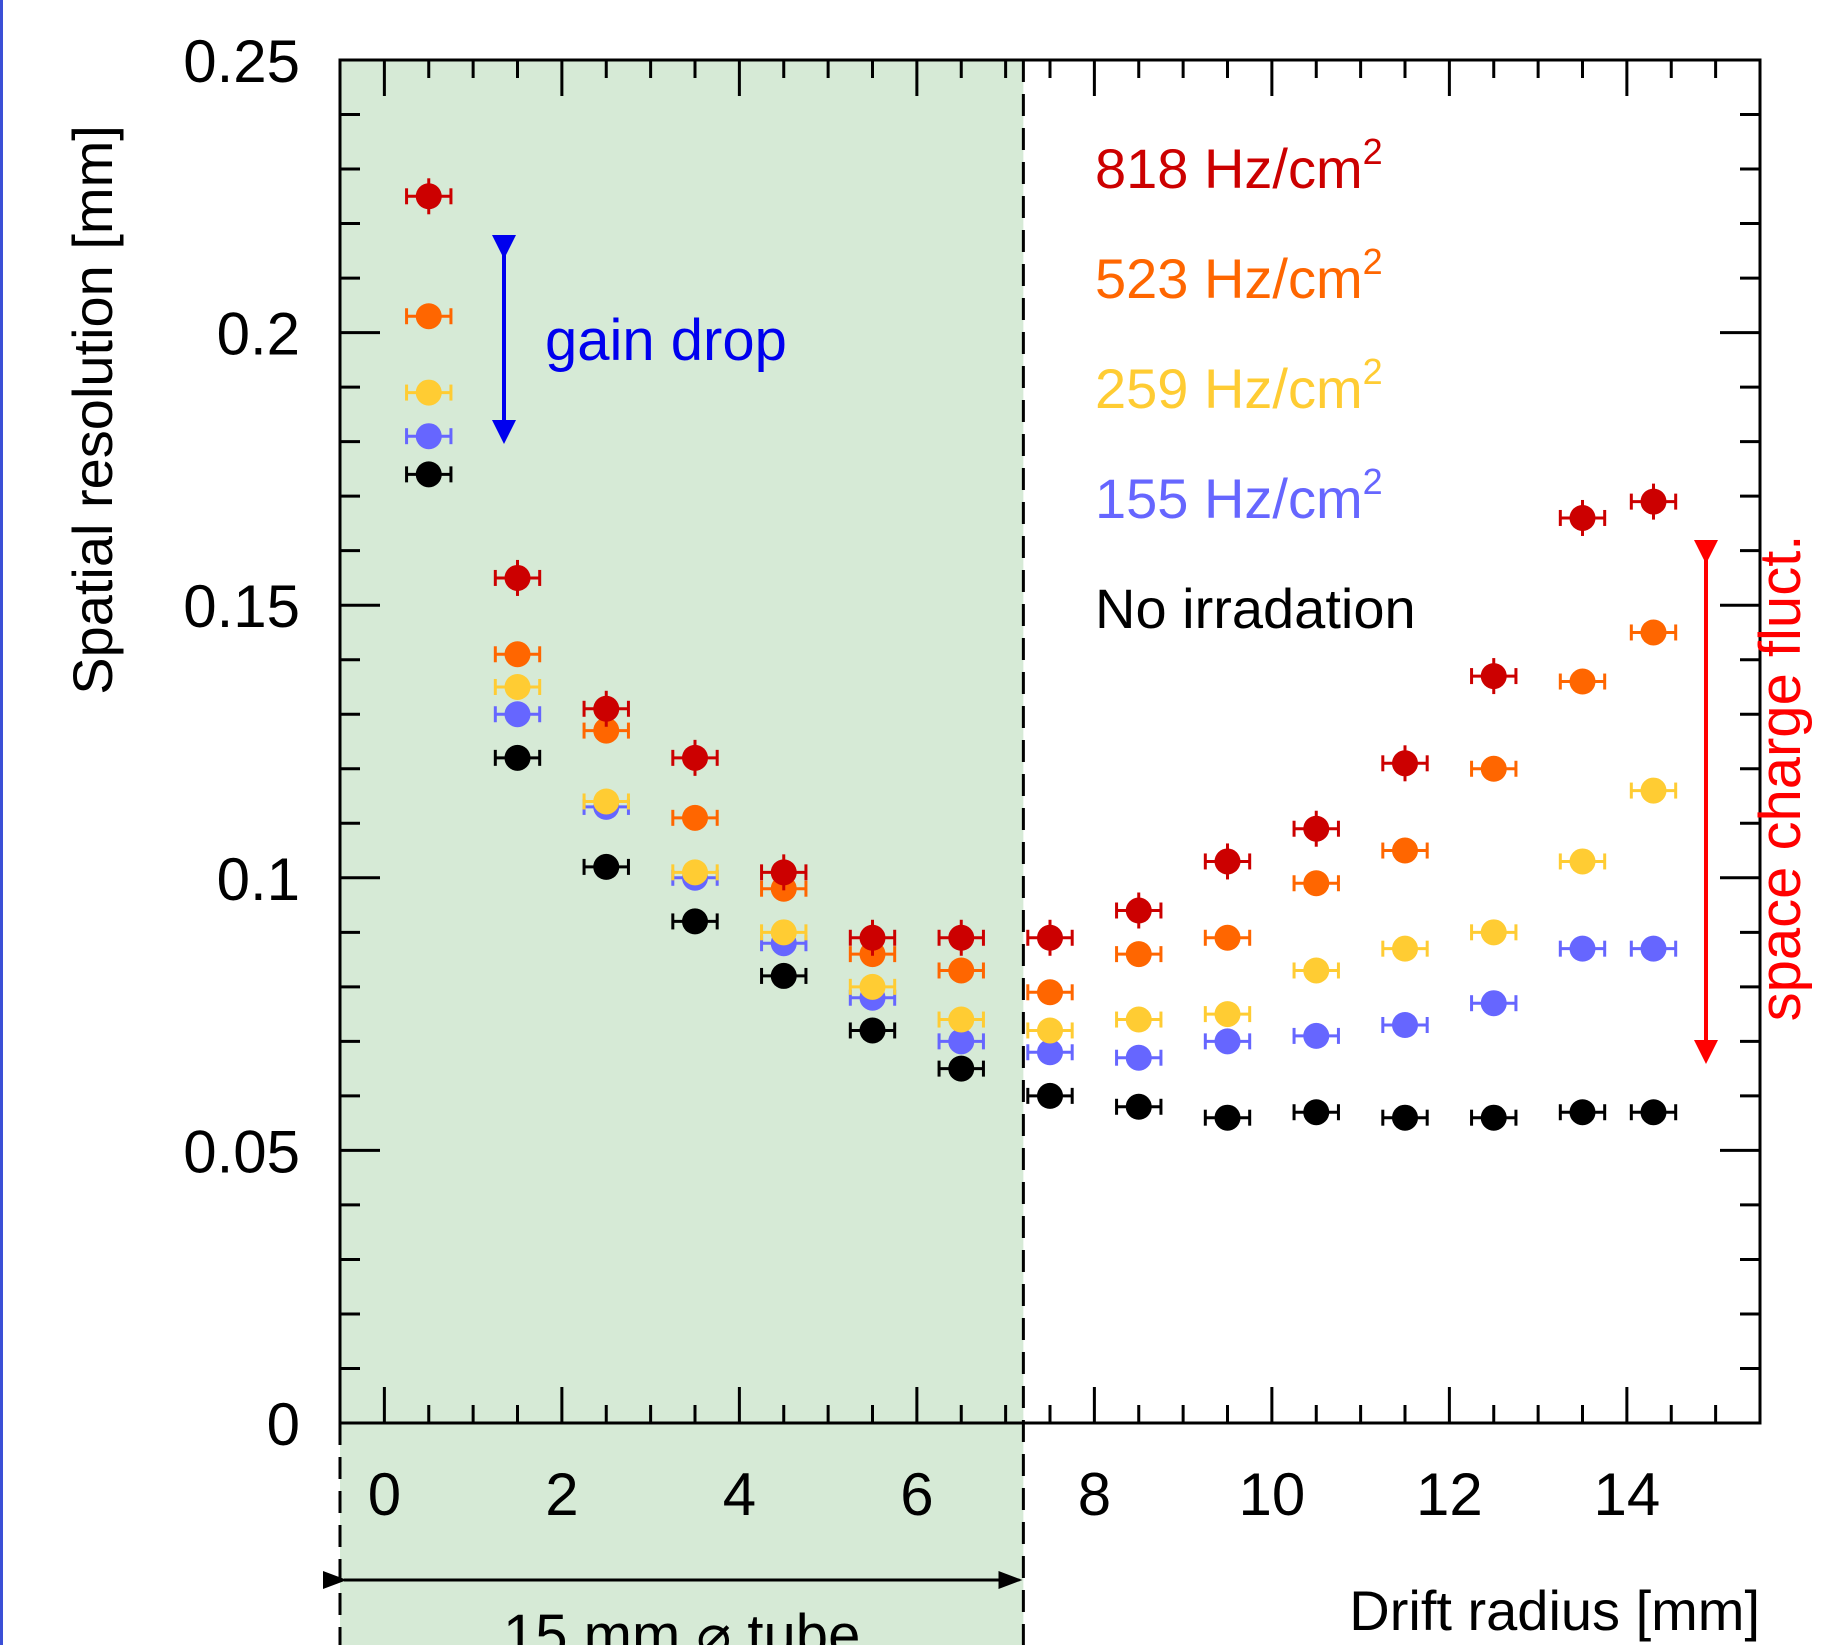 The image size is (1826, 1645). Describe the element at coordinates (384, 1494) in the screenshot. I see `x-tick-label: 0` at that location.